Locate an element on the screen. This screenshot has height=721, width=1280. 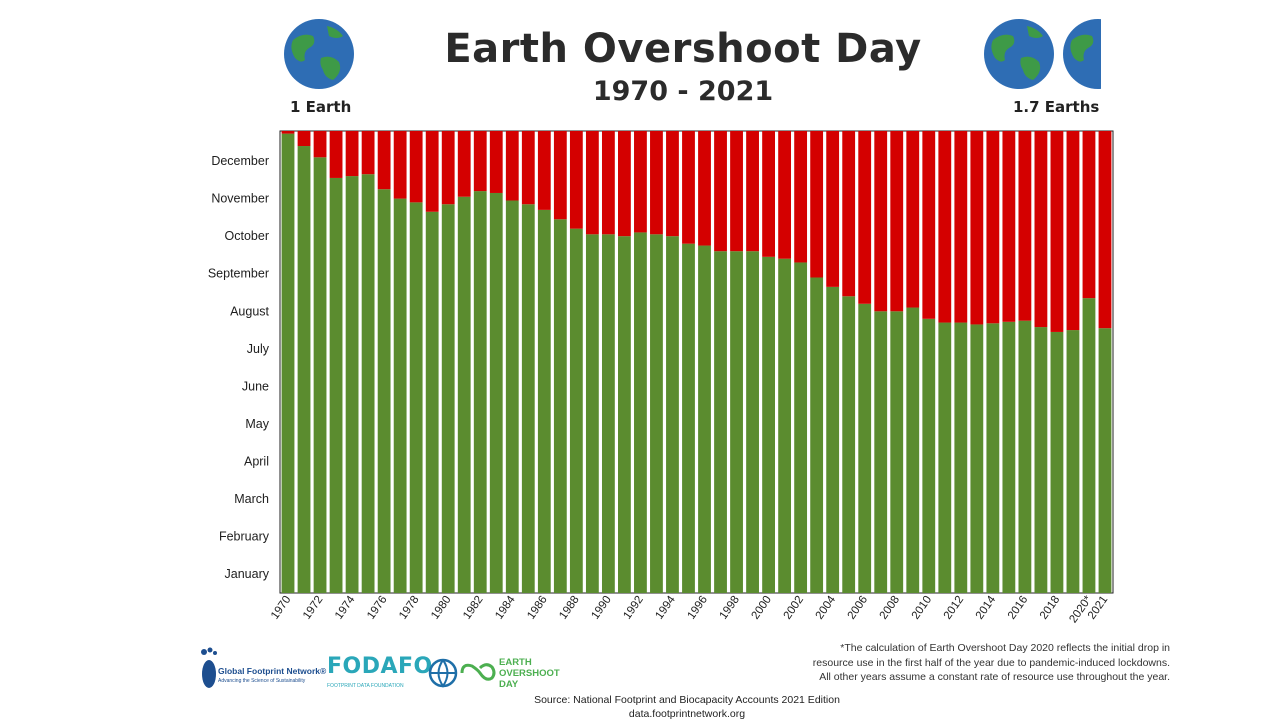
bar-budget-2019 is located at coordinates (1073, 461).